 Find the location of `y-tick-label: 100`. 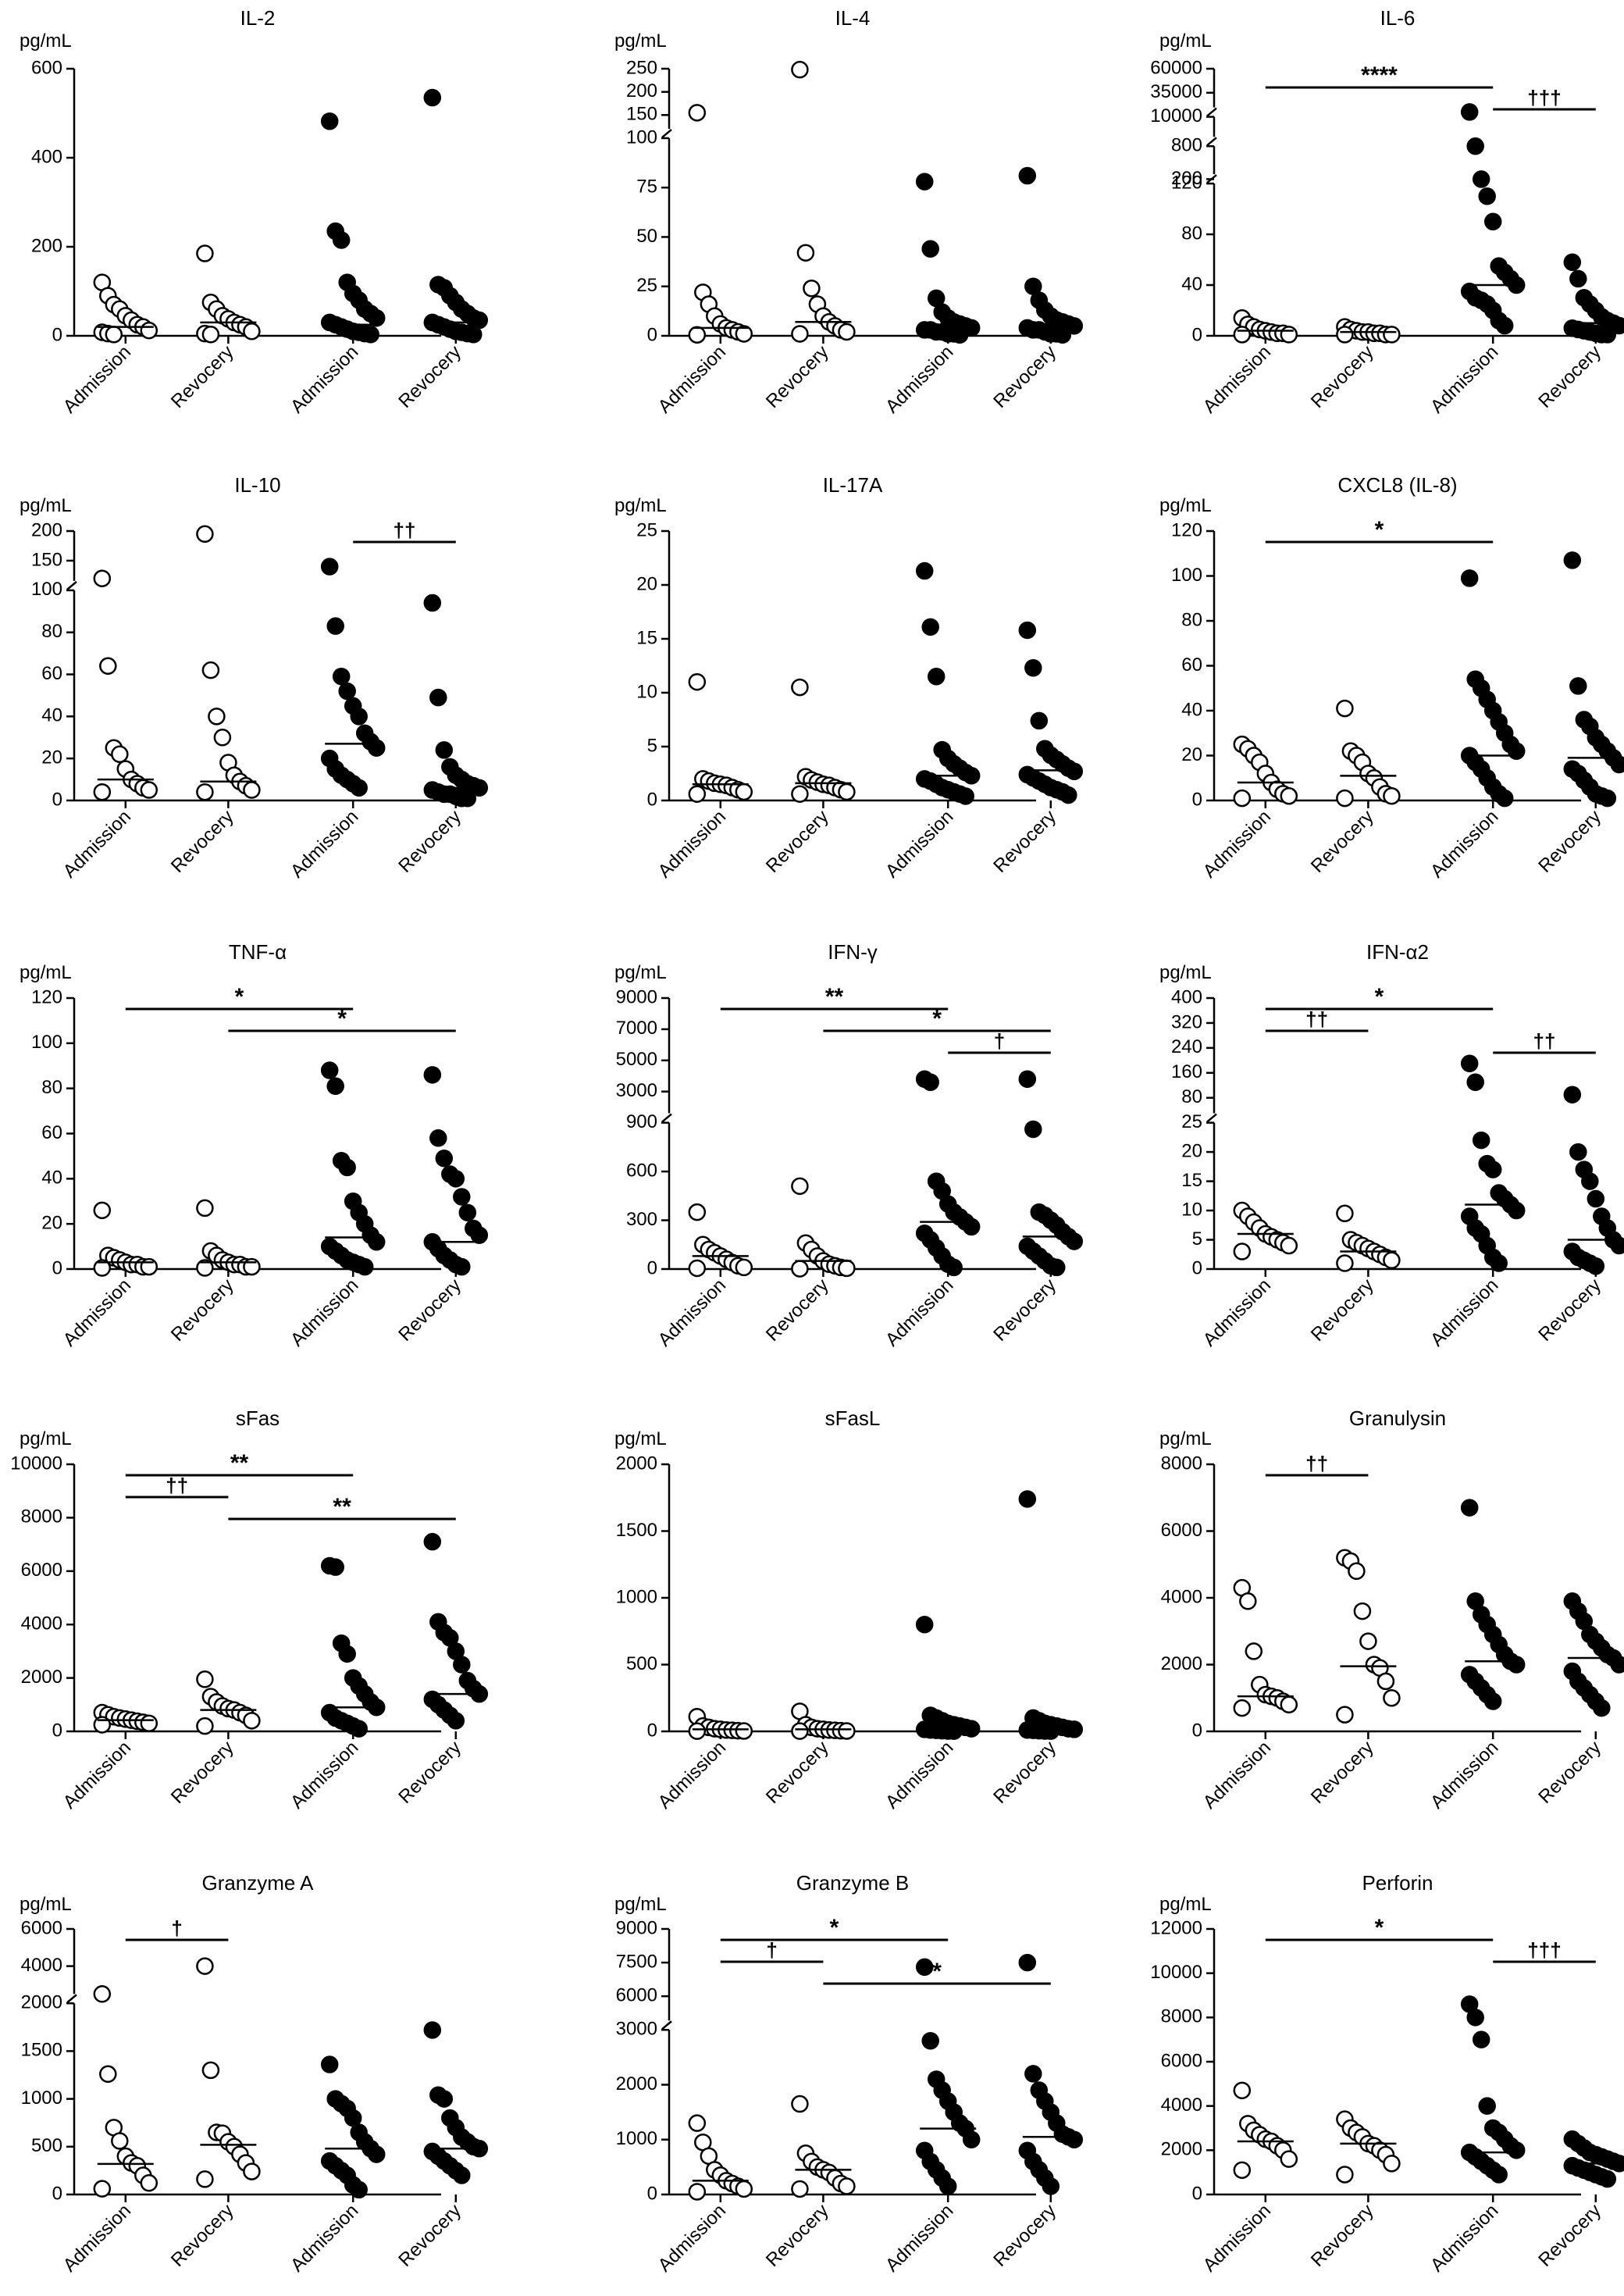

y-tick-label: 100 is located at coordinates (1186, 576).